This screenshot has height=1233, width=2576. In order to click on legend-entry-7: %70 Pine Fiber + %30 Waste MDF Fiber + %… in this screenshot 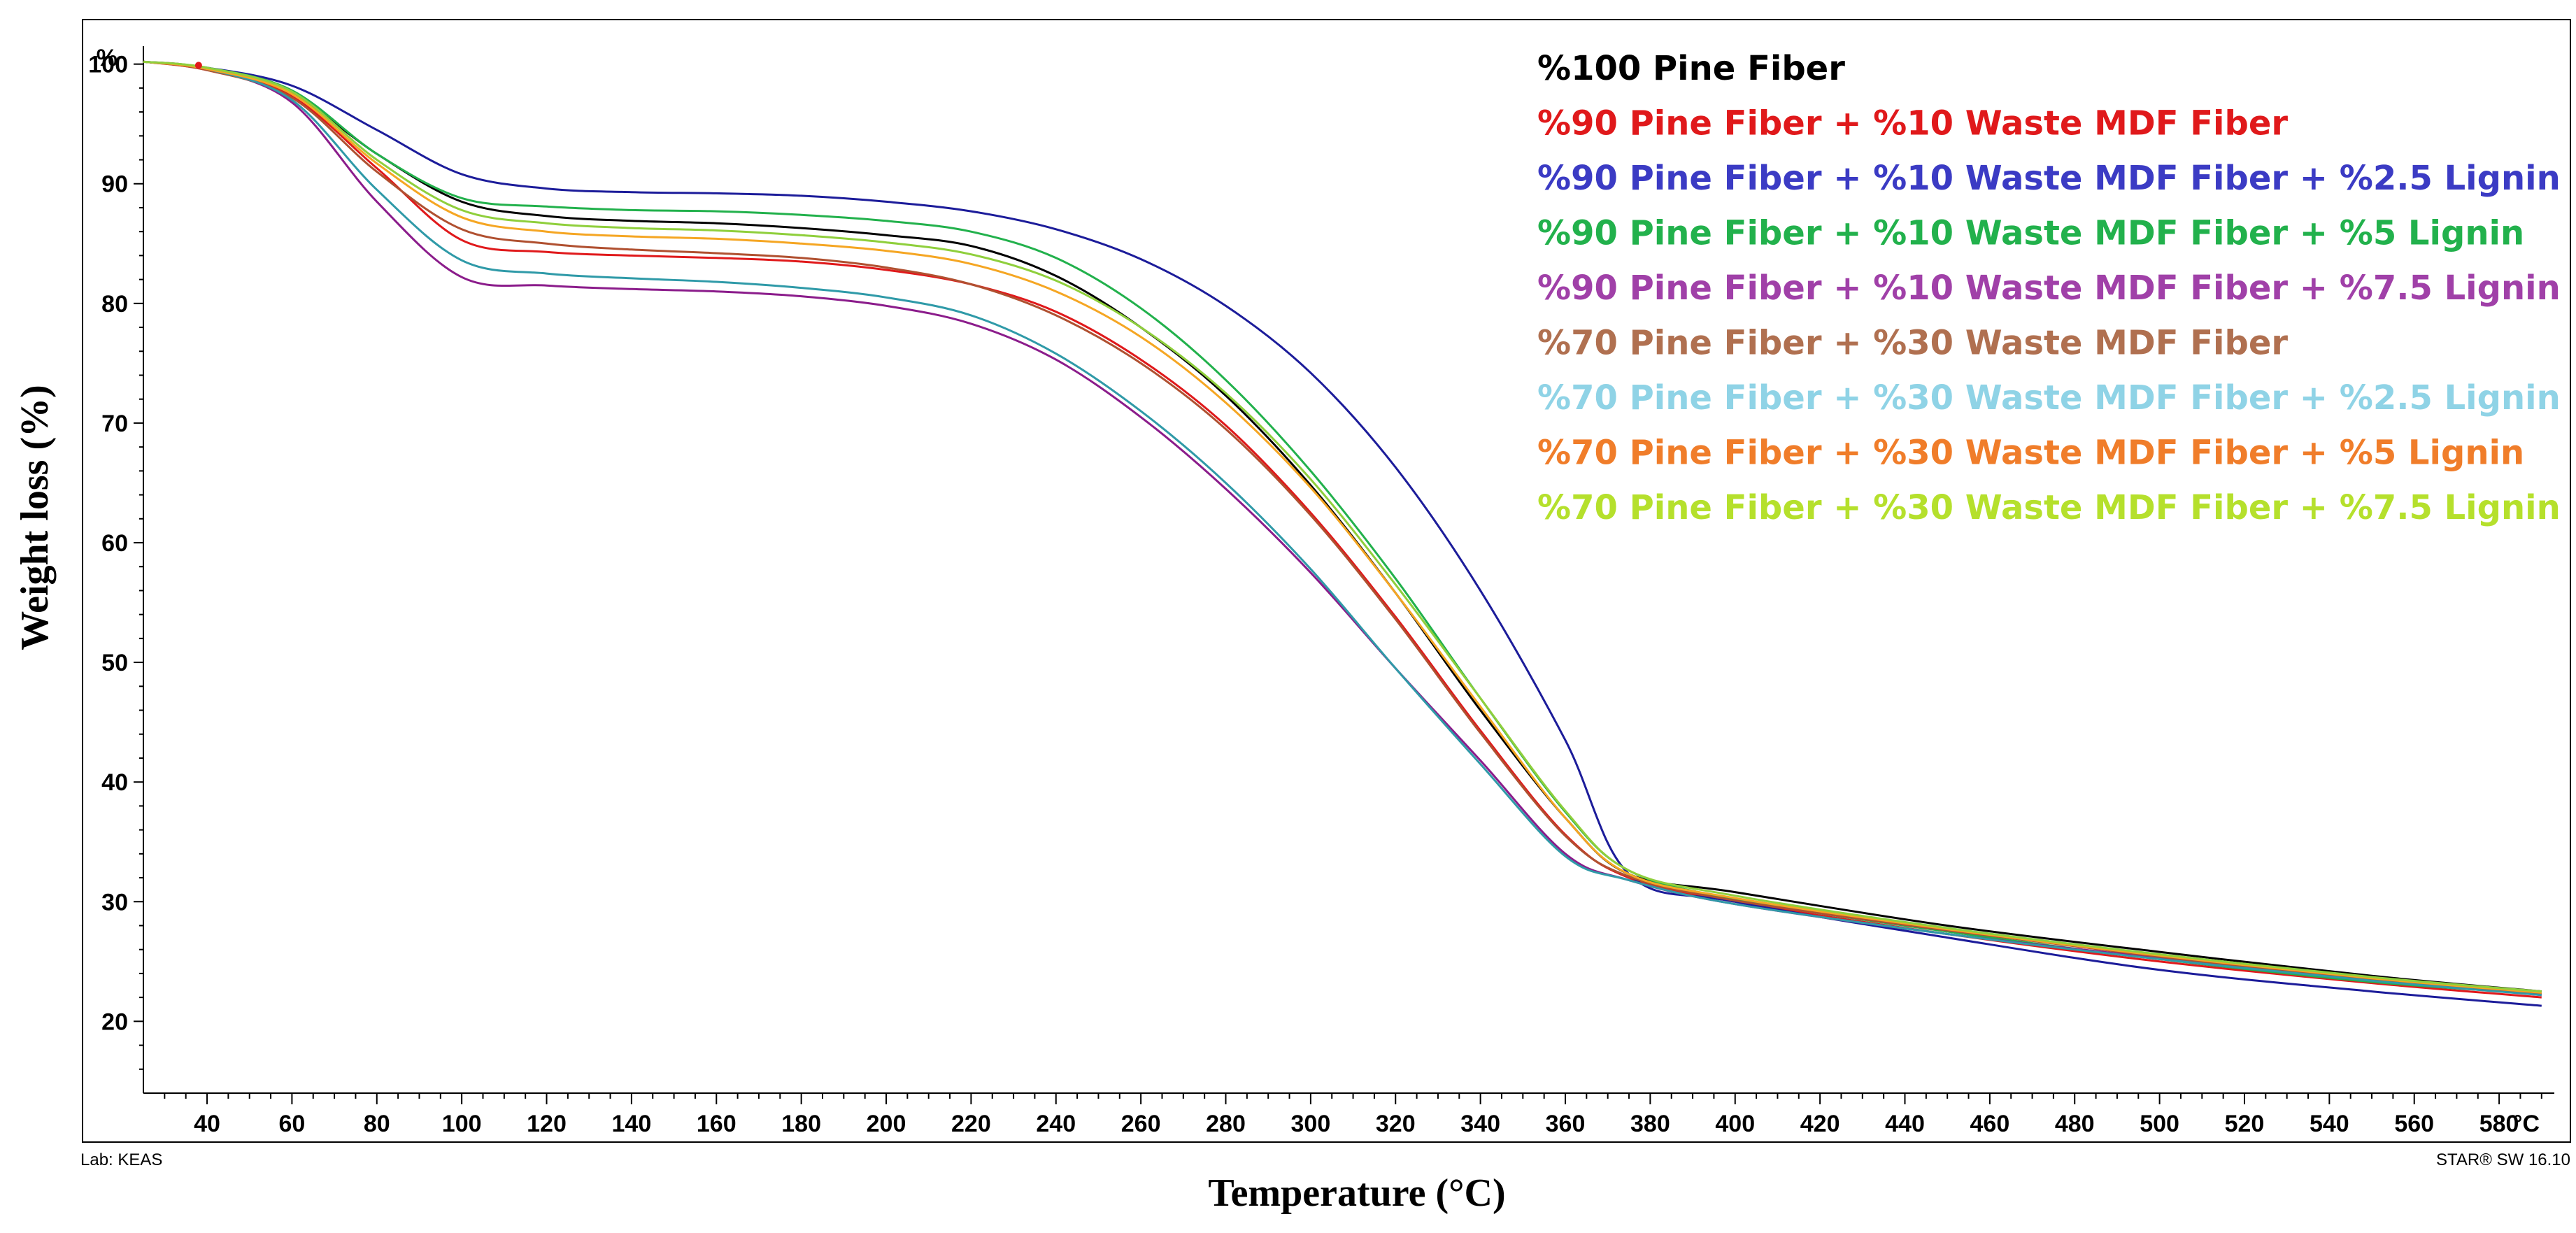, I will do `click(2049, 398)`.